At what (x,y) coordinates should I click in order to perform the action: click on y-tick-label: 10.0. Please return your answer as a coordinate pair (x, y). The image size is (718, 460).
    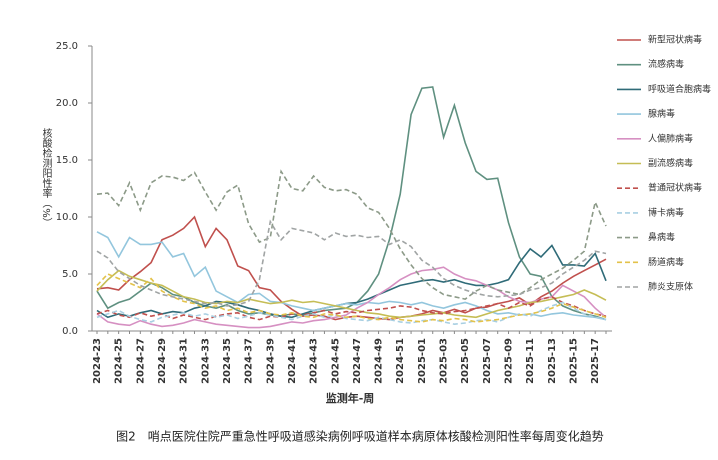
    Looking at the image, I should click on (67, 217).